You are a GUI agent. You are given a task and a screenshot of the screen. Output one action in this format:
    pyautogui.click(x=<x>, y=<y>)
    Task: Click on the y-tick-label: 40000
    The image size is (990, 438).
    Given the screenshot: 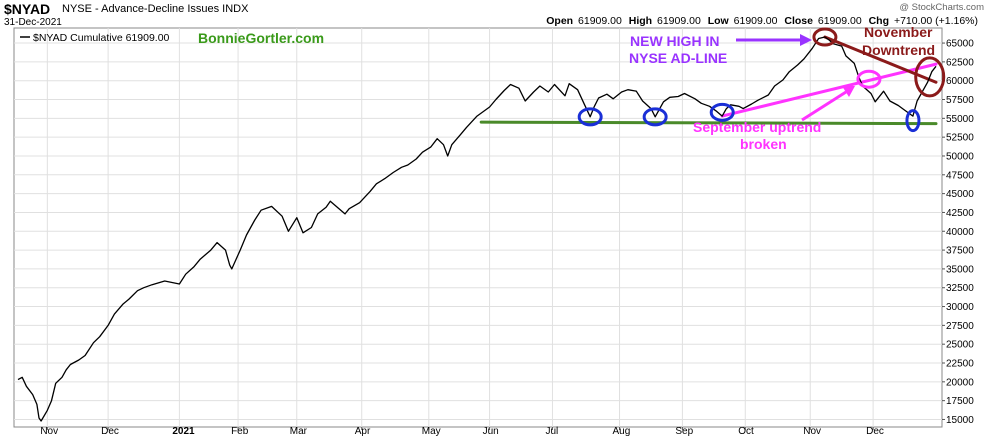 What is the action you would take?
    pyautogui.click(x=960, y=232)
    